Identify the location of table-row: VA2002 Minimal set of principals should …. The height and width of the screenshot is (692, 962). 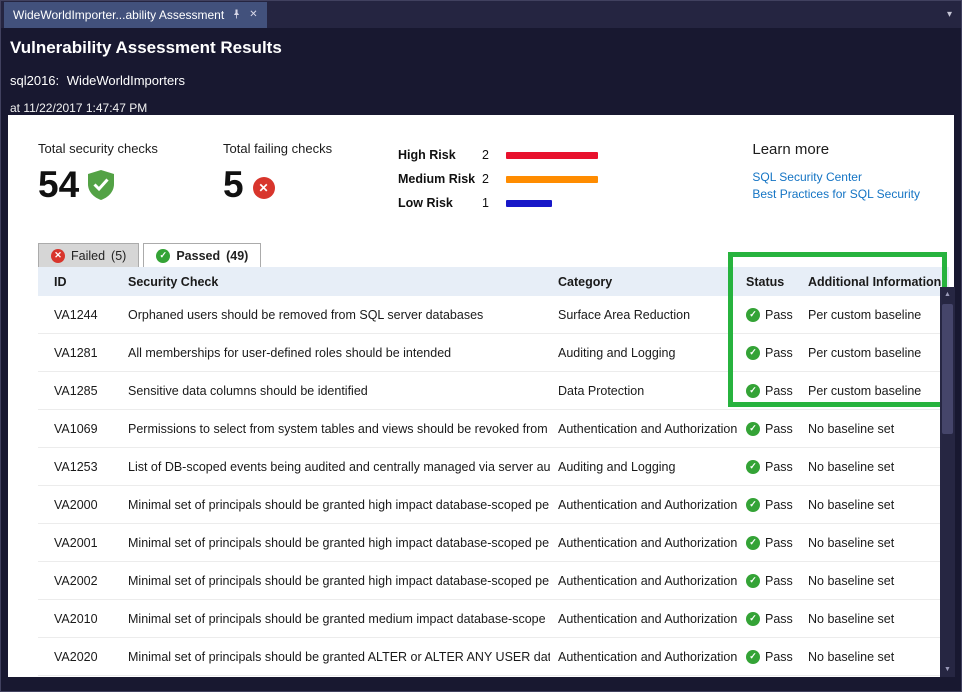
(493, 581).